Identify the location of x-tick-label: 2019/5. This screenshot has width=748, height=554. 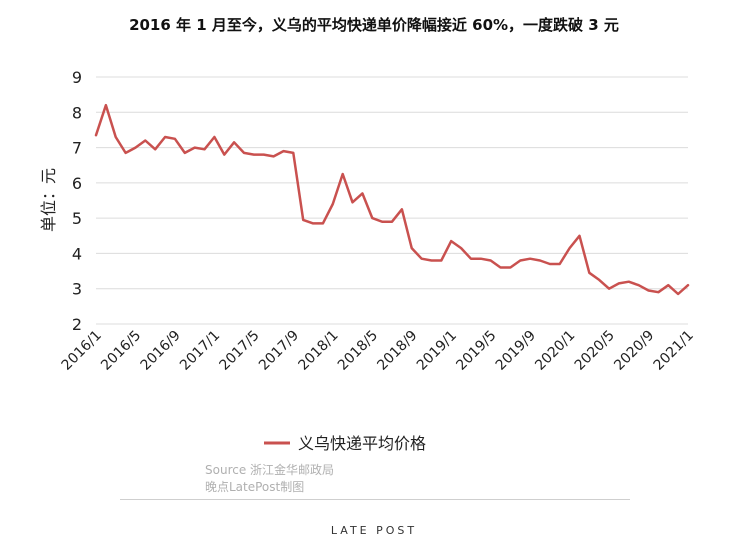
(476, 351).